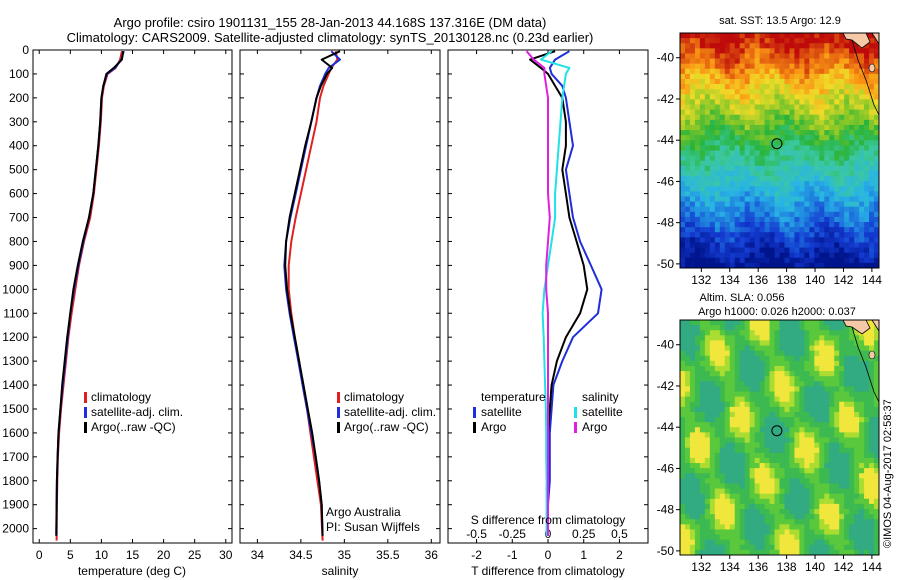 The width and height of the screenshot is (900, 580). I want to click on difference-profiles, so click(564, 293).